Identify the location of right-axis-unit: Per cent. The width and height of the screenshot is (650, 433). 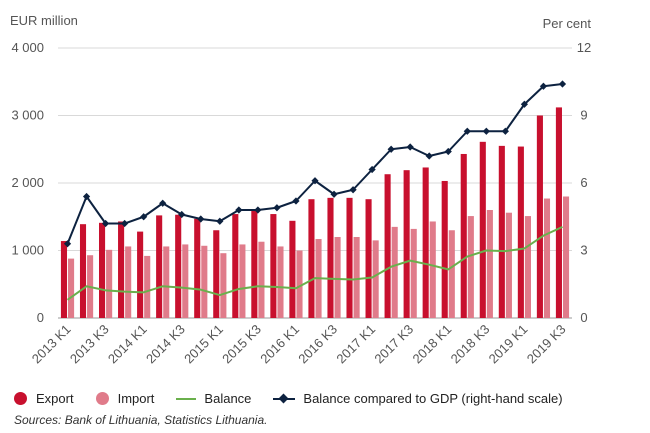
(567, 23).